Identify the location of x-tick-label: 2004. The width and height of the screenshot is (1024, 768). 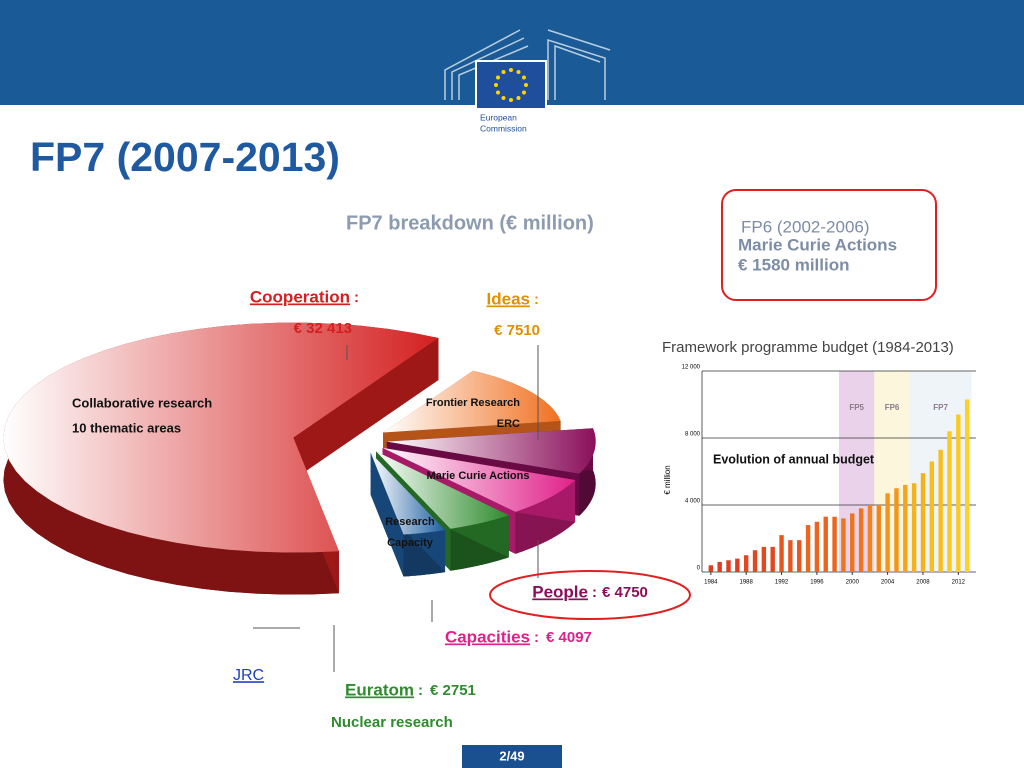
(888, 583).